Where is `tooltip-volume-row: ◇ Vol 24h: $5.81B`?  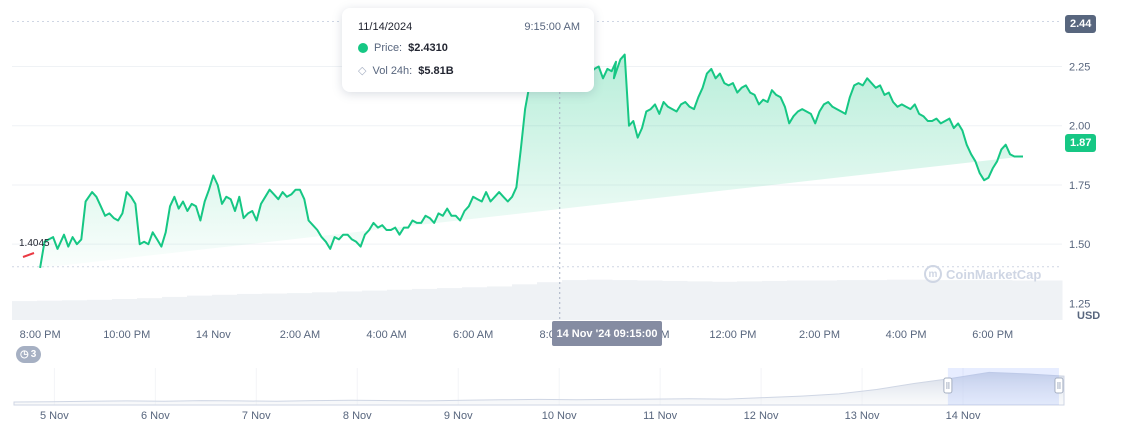 tooltip-volume-row: ◇ Vol 24h: $5.81B is located at coordinates (406, 71).